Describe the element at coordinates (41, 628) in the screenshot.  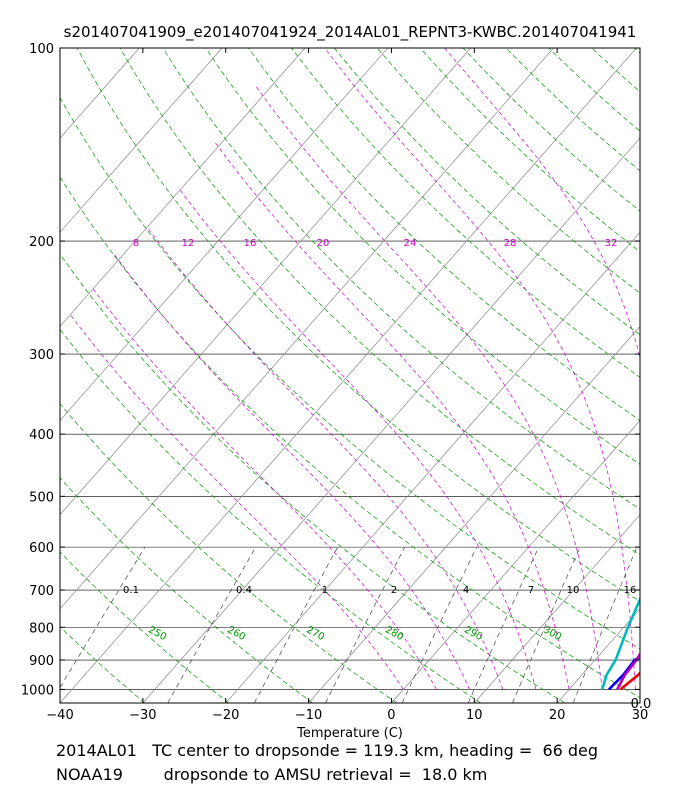
I see `y-tick-label: 800` at that location.